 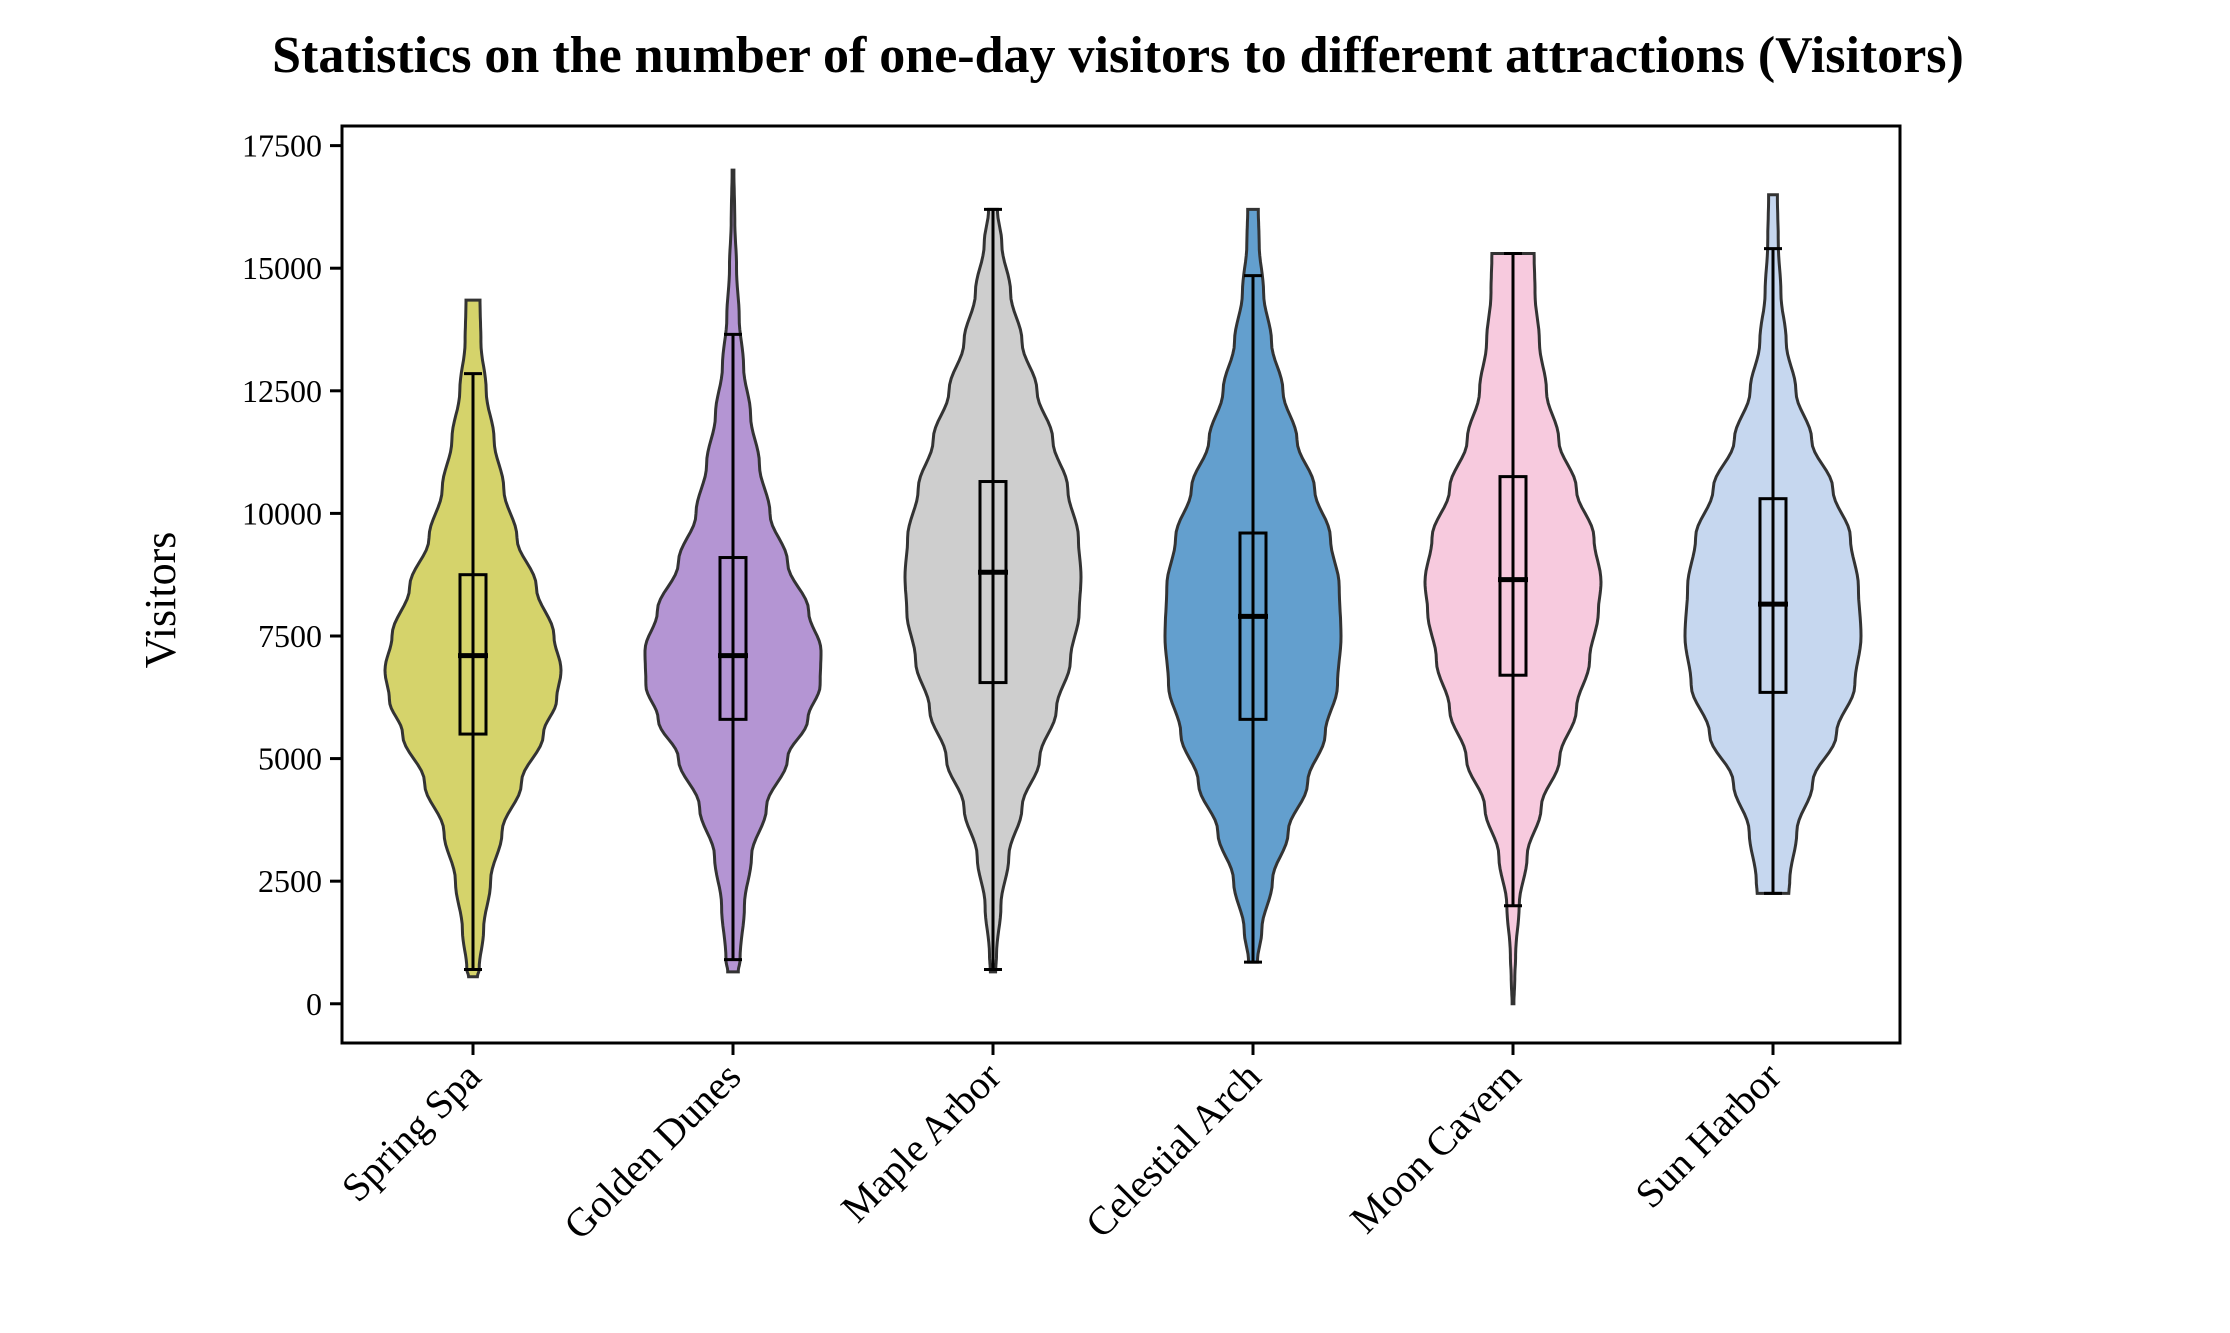 I want to click on violin-group-golden-dunes, so click(x=733, y=571).